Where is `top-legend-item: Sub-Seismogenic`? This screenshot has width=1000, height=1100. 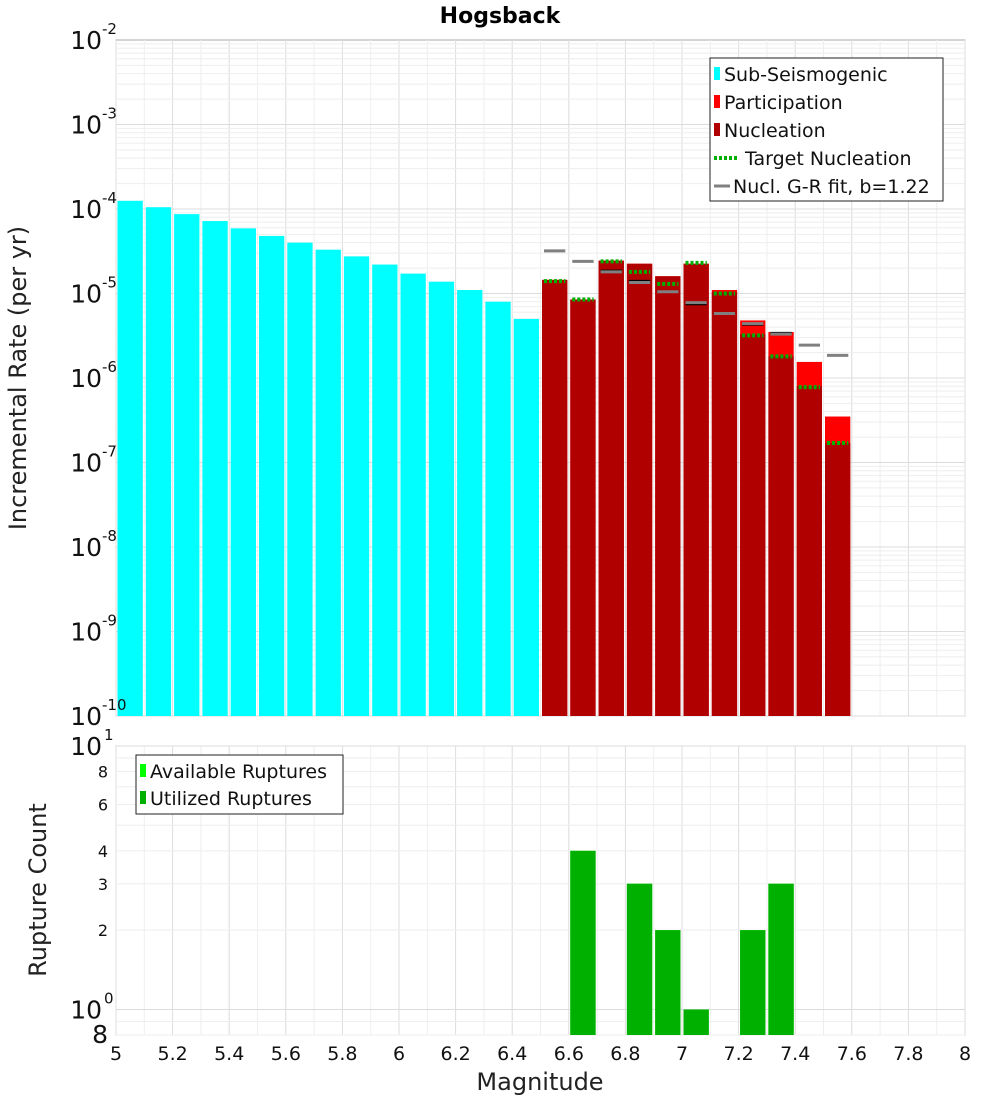 top-legend-item: Sub-Seismogenic is located at coordinates (801, 75).